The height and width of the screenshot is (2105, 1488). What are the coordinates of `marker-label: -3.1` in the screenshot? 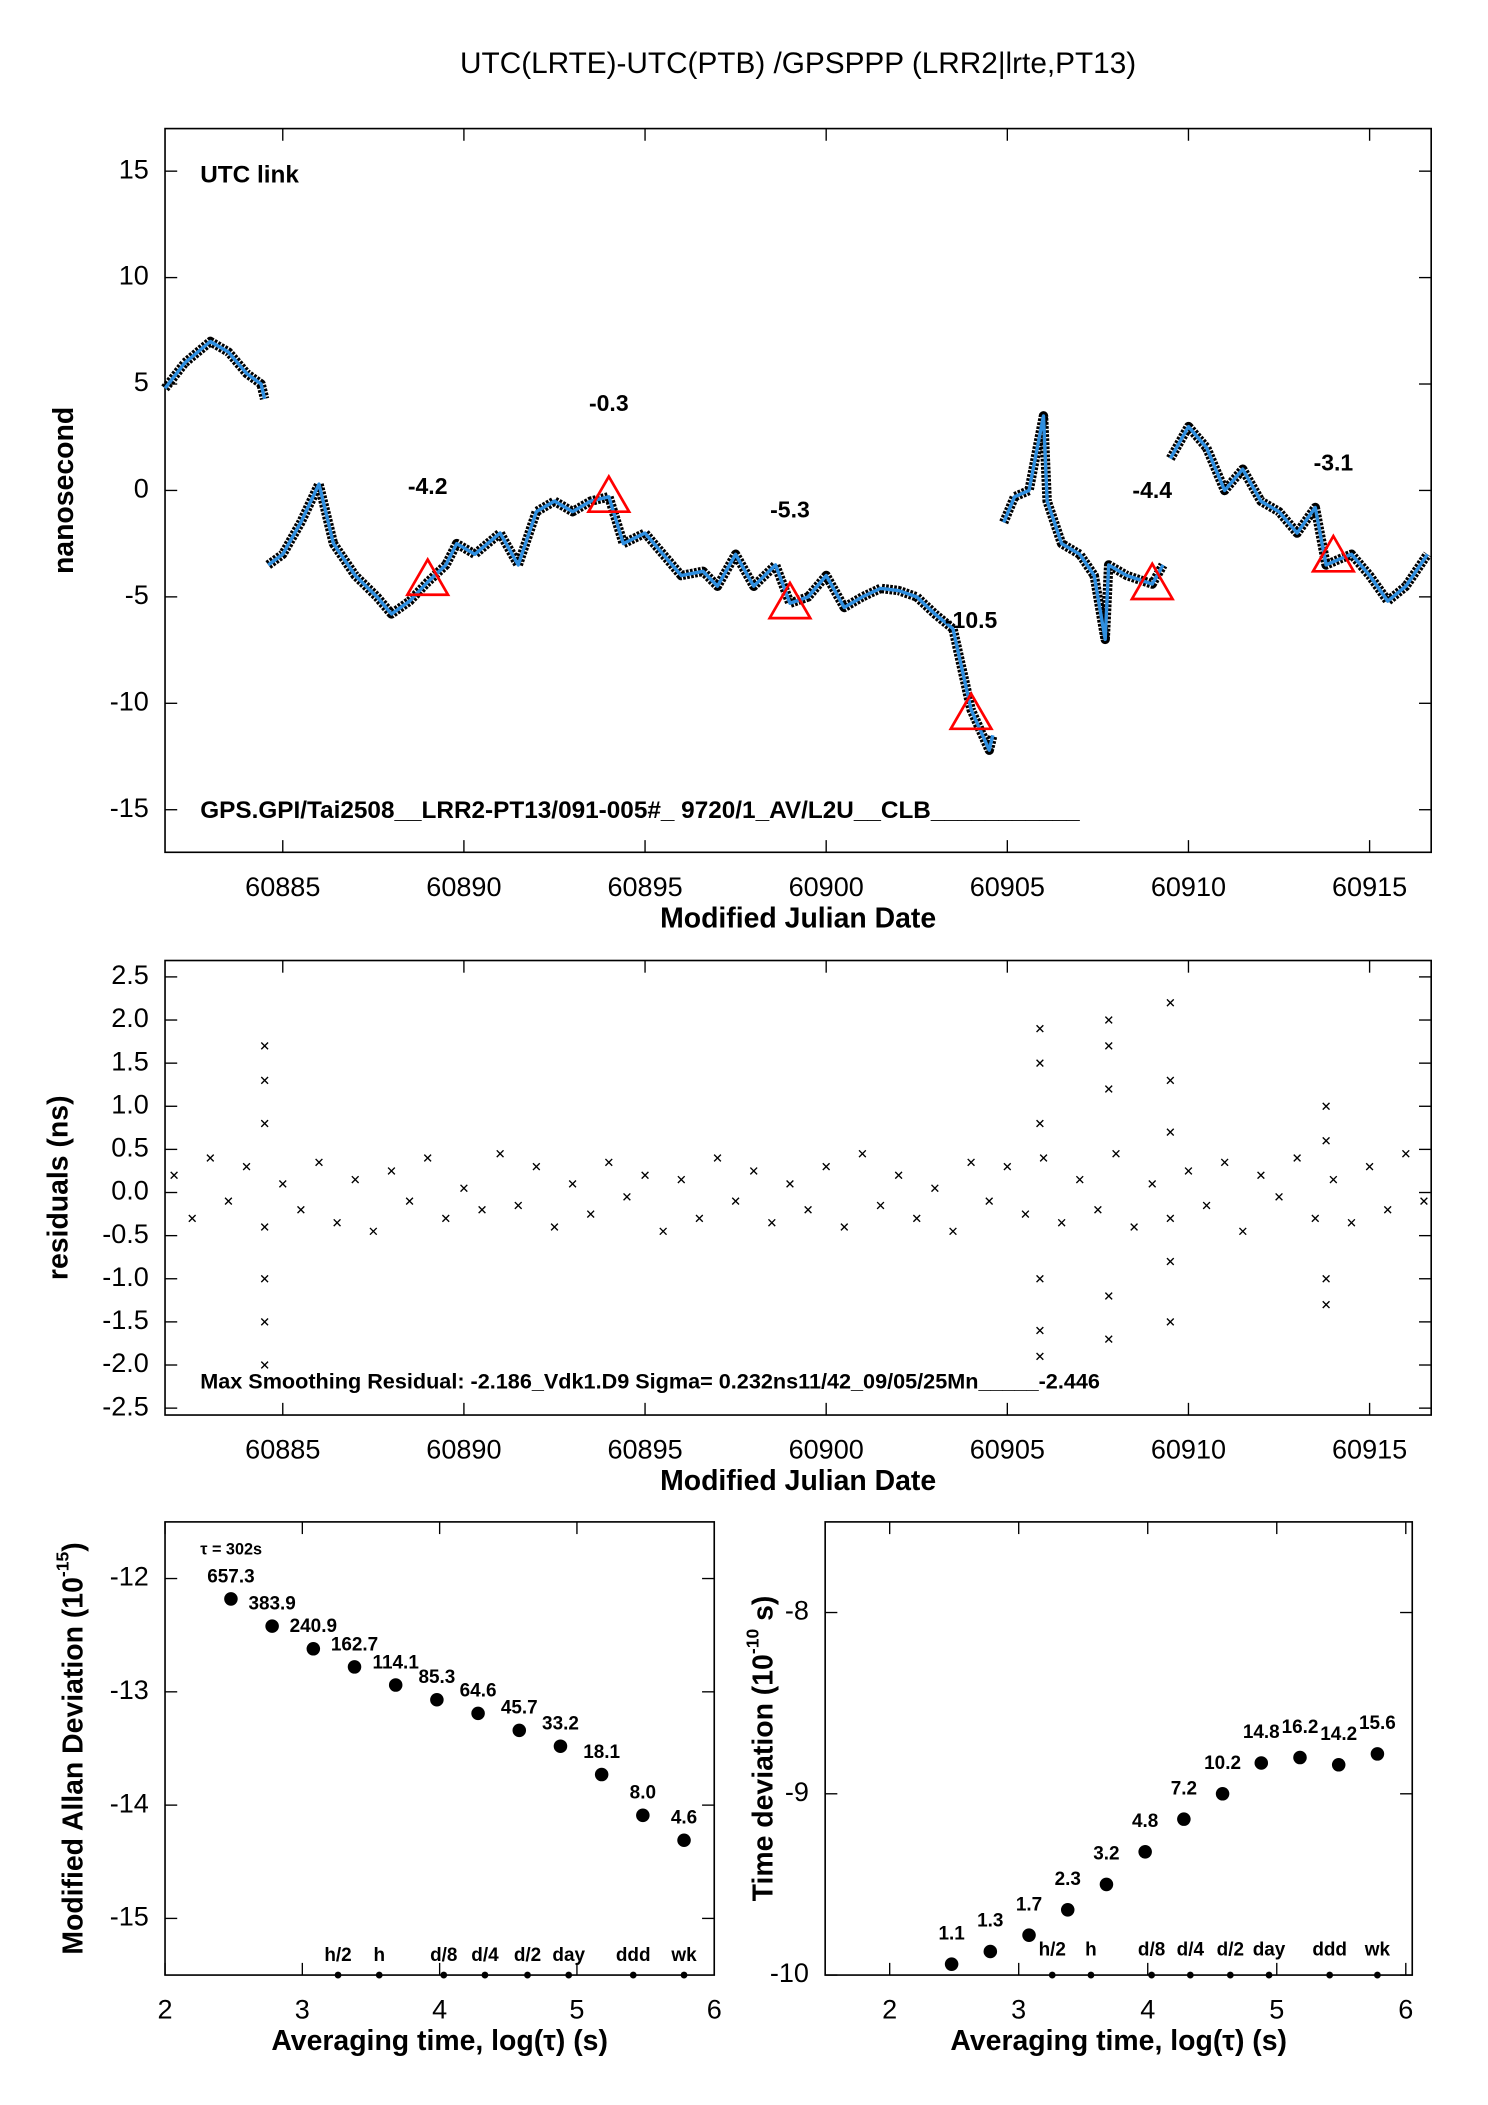 It's located at (1334, 463).